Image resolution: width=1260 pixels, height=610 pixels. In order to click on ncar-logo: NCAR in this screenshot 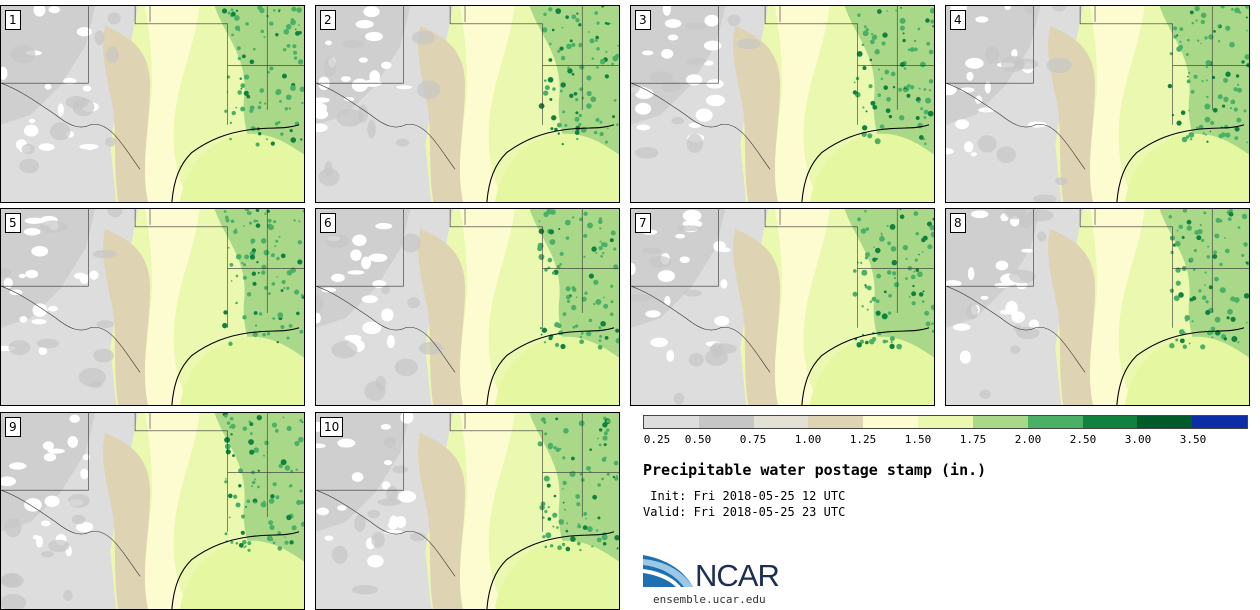, I will do `click(723, 573)`.